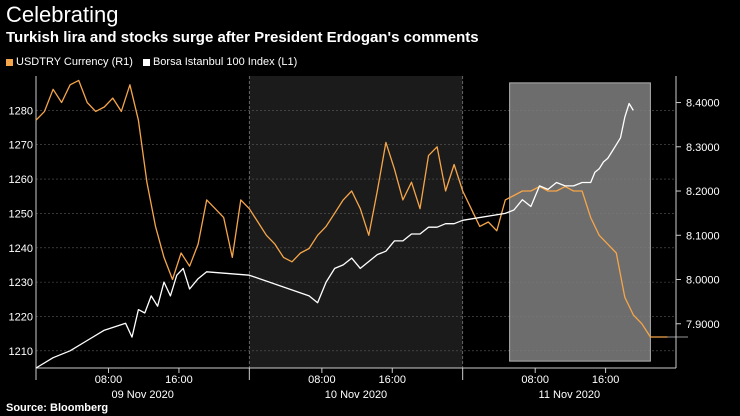 The height and width of the screenshot is (416, 740). What do you see at coordinates (570, 395) in the screenshot?
I see `day-label: 11 Nov 2020` at bounding box center [570, 395].